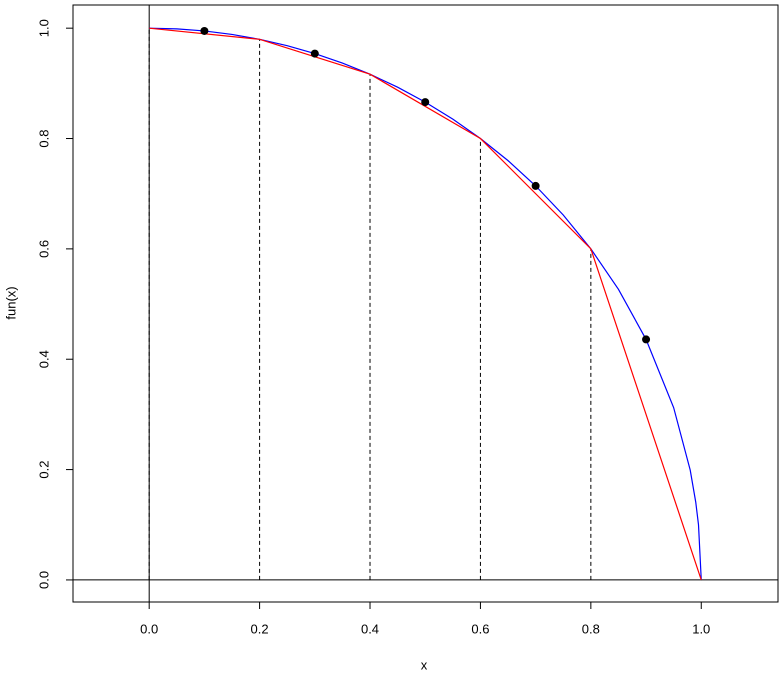  Describe the element at coordinates (43, 359) in the screenshot. I see `y-tick-label: 0.4` at that location.